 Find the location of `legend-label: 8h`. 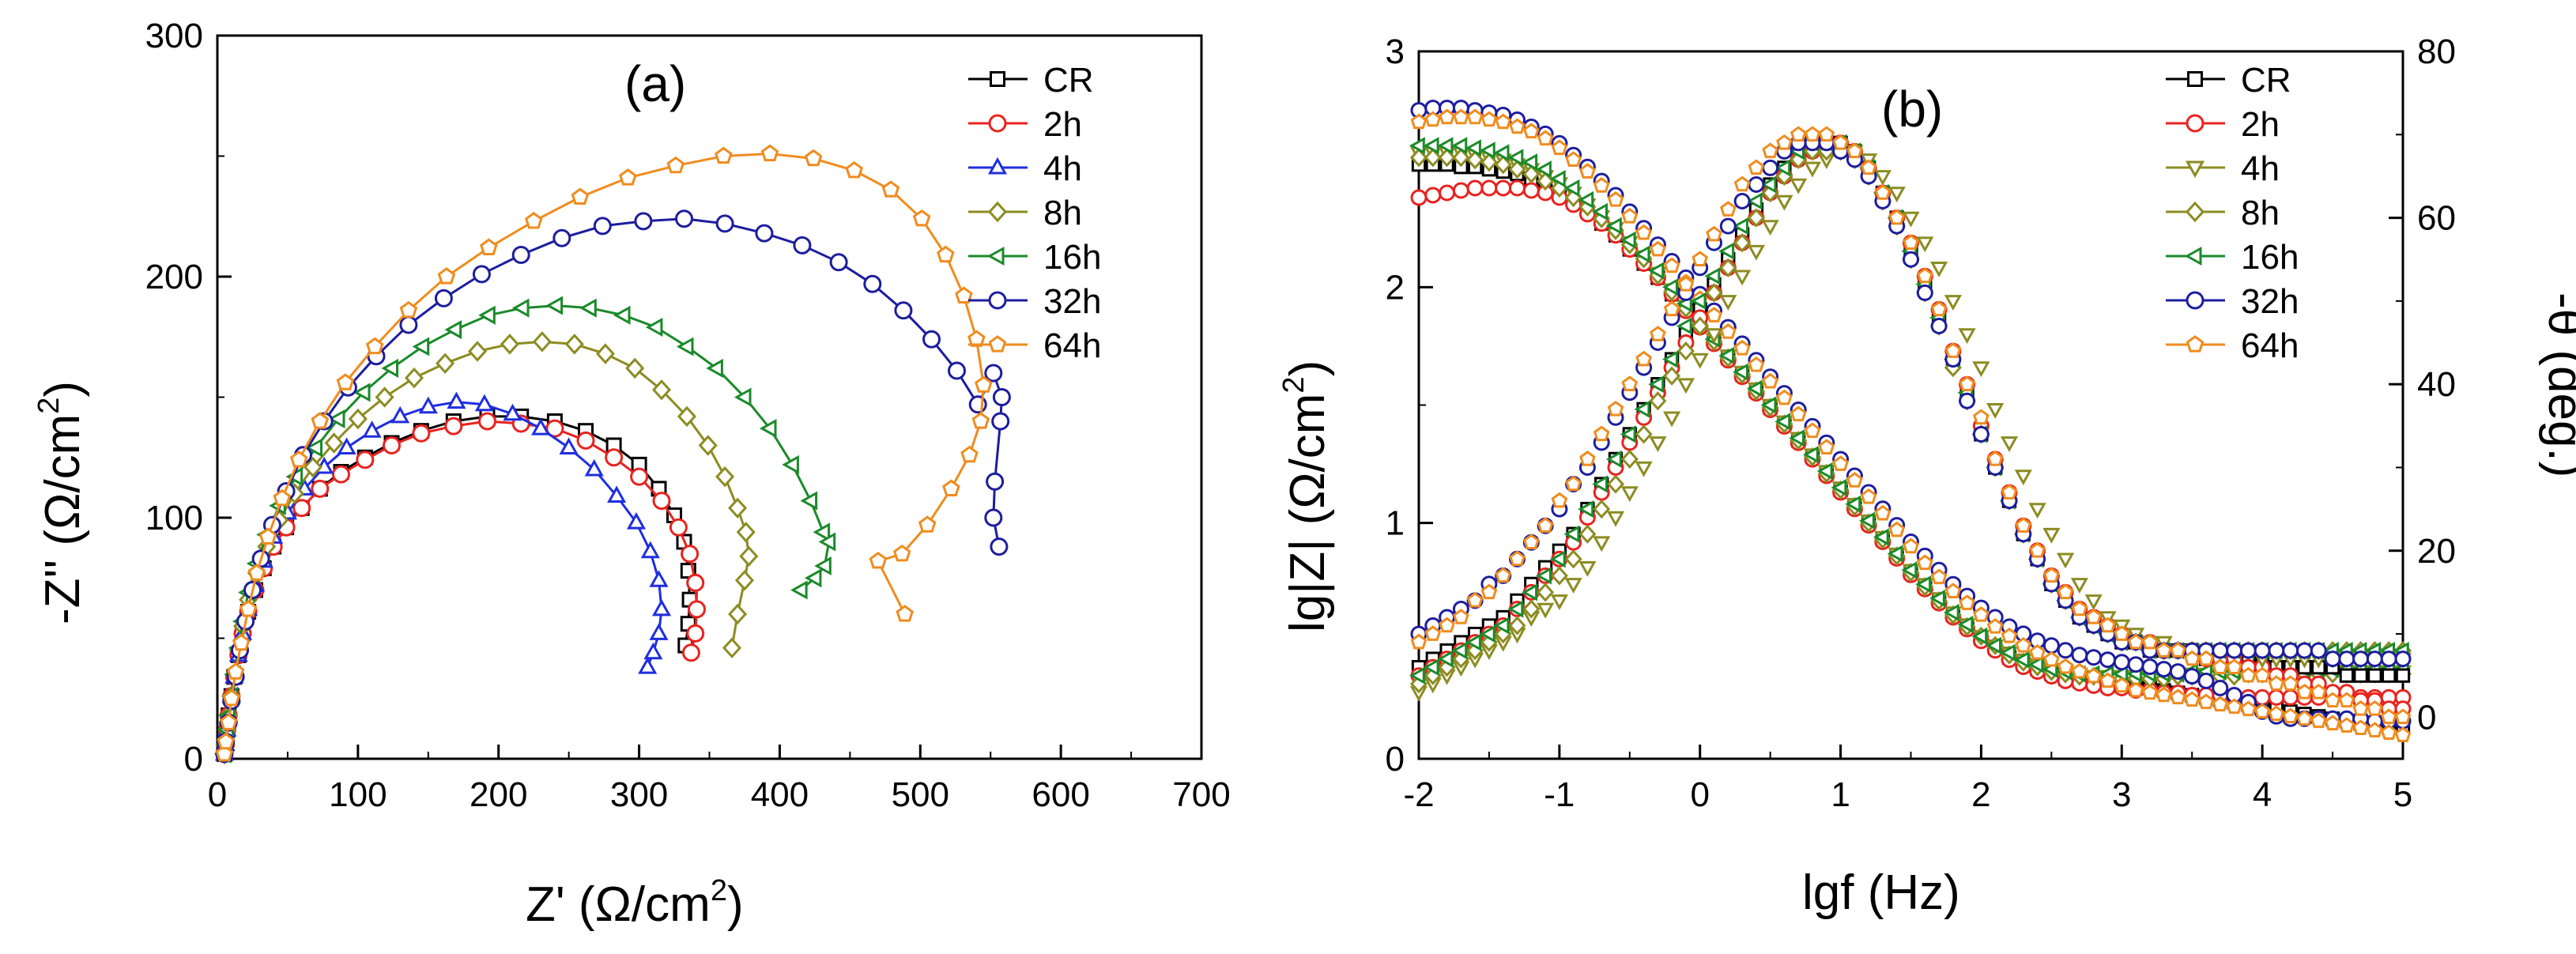

legend-label: 8h is located at coordinates (1062, 213).